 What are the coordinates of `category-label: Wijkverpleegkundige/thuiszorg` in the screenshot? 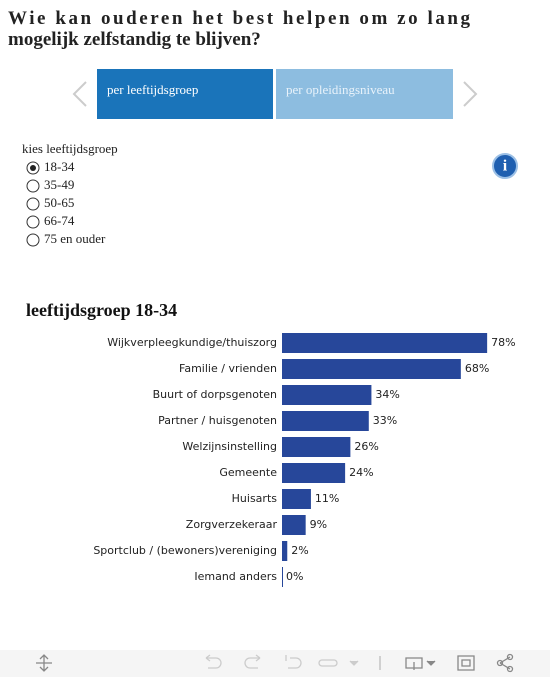 It's located at (192, 342).